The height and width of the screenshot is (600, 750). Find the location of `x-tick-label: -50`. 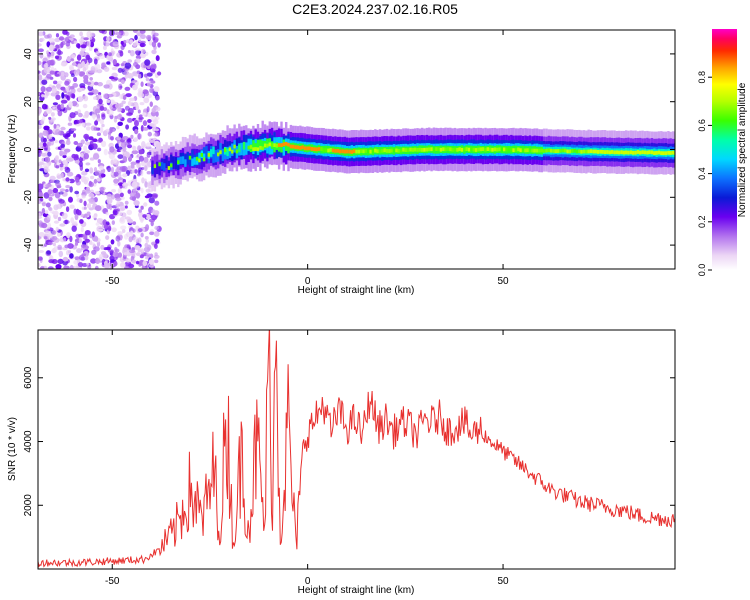

x-tick-label: -50 is located at coordinates (112, 581).